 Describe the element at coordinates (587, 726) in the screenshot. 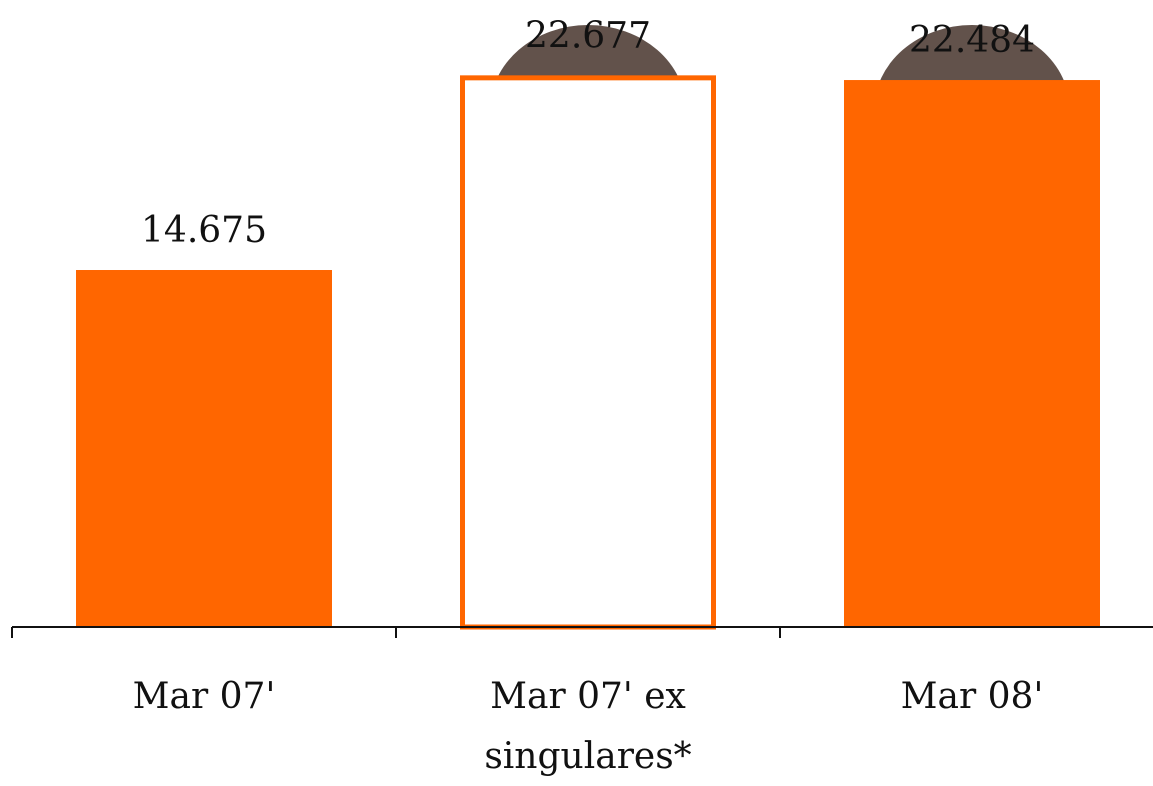

I see `category-label-2: Mar 07' ex singulares*` at that location.